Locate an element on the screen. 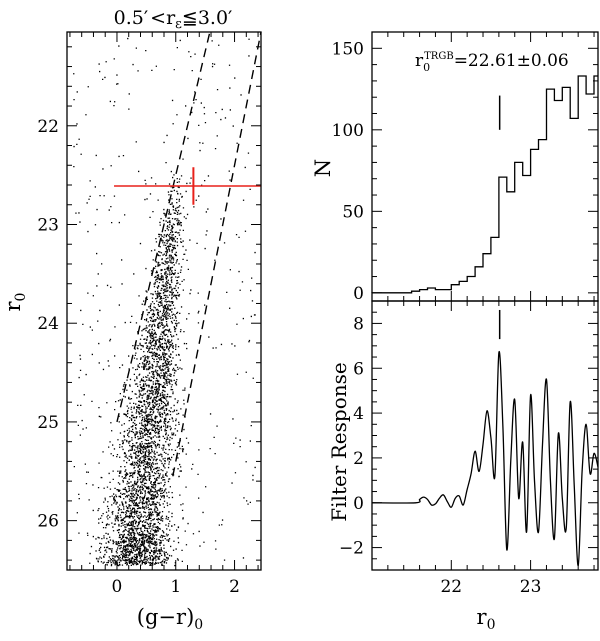 The width and height of the screenshot is (600, 641). cmd-y-label: r0 is located at coordinates (15, 302).